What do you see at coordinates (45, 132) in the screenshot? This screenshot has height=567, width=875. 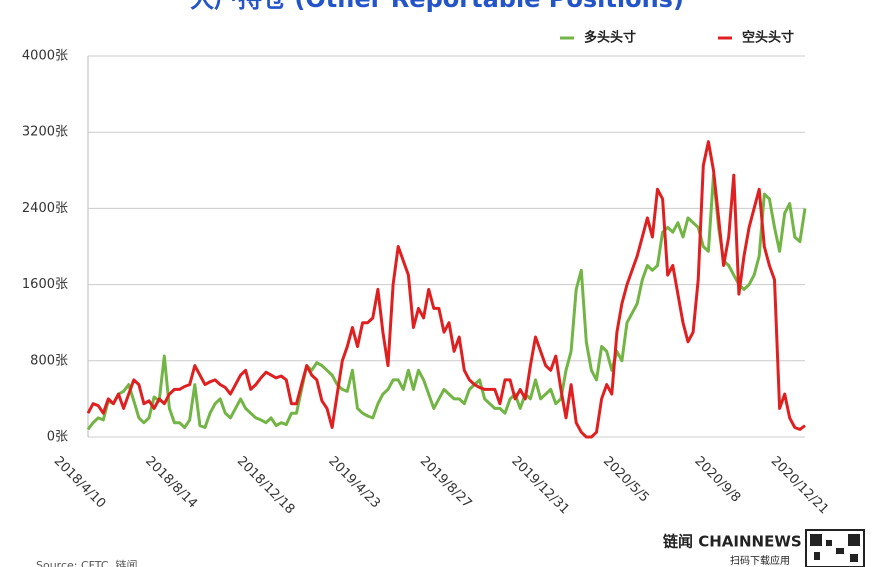 I see `y-tick-label: 3200张` at bounding box center [45, 132].